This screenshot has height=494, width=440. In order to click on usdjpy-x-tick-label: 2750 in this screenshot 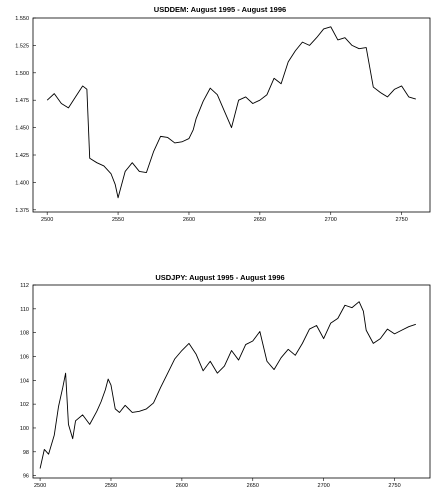, I will do `click(394, 486)`.